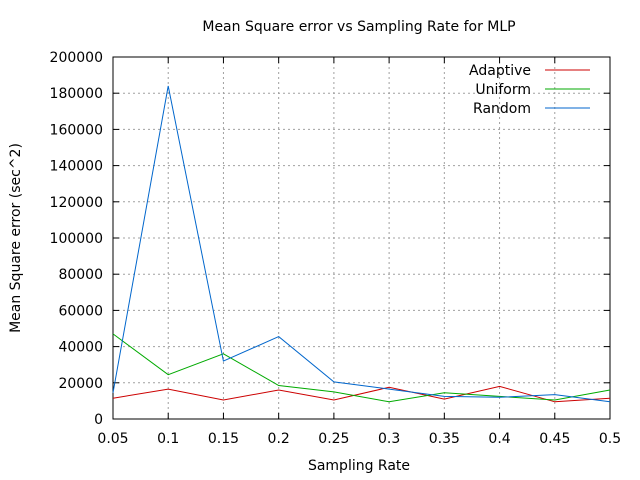 The width and height of the screenshot is (640, 480). Describe the element at coordinates (168, 439) in the screenshot. I see `x-tick-label: 0.1` at that location.